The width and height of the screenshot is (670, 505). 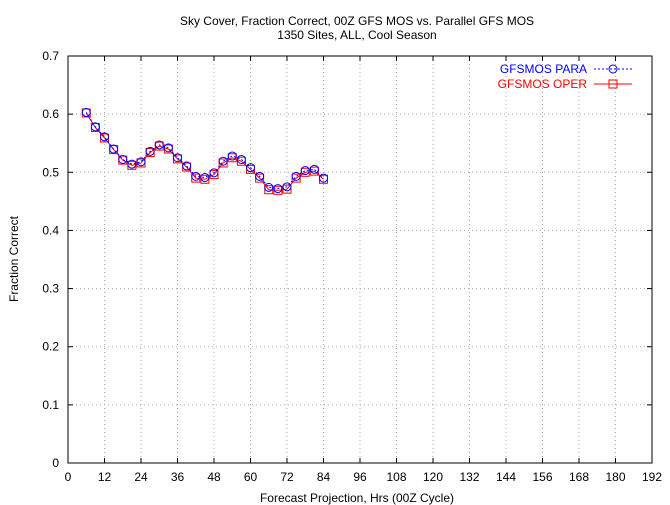 I want to click on y-tick-label: 0, so click(x=55, y=463).